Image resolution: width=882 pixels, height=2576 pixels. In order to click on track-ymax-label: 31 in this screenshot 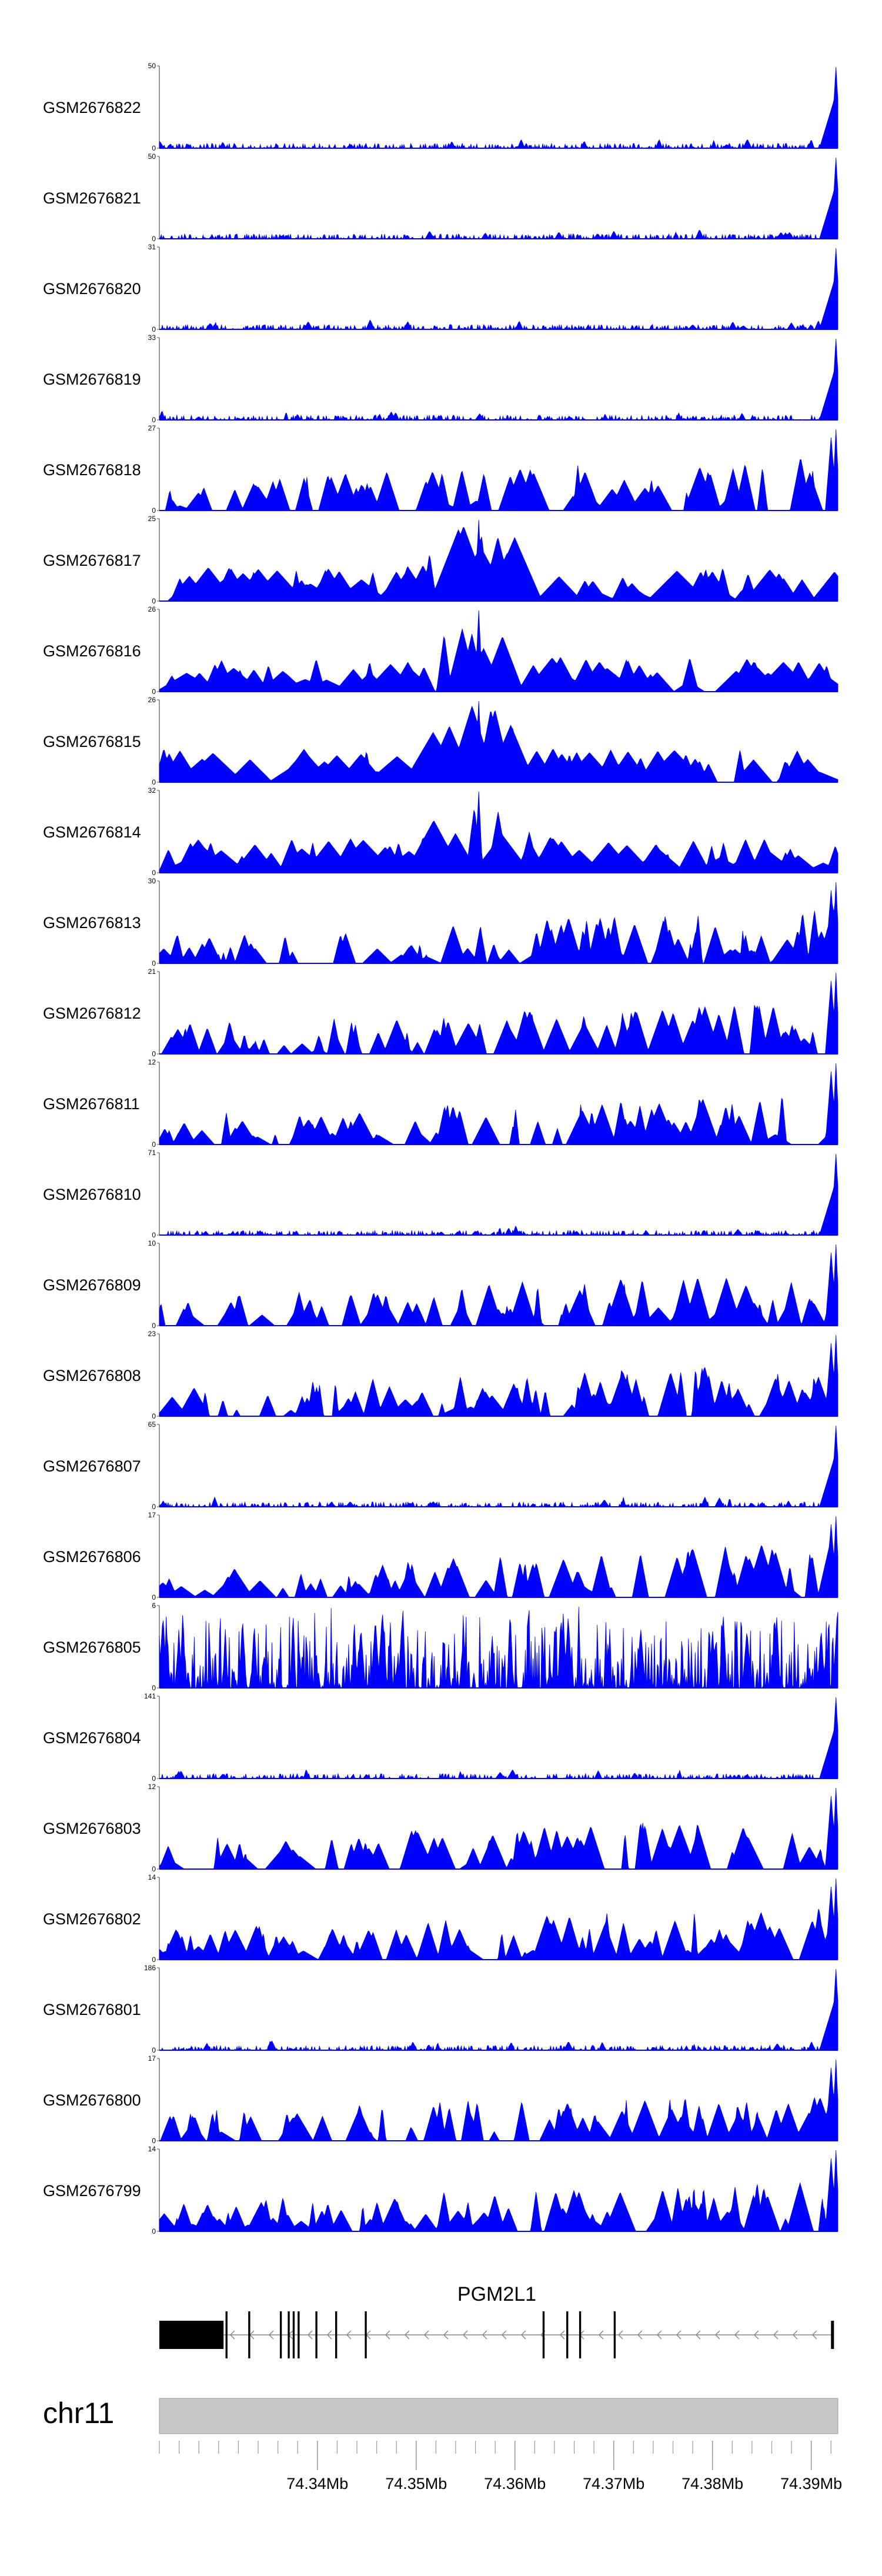, I will do `click(152, 247)`.